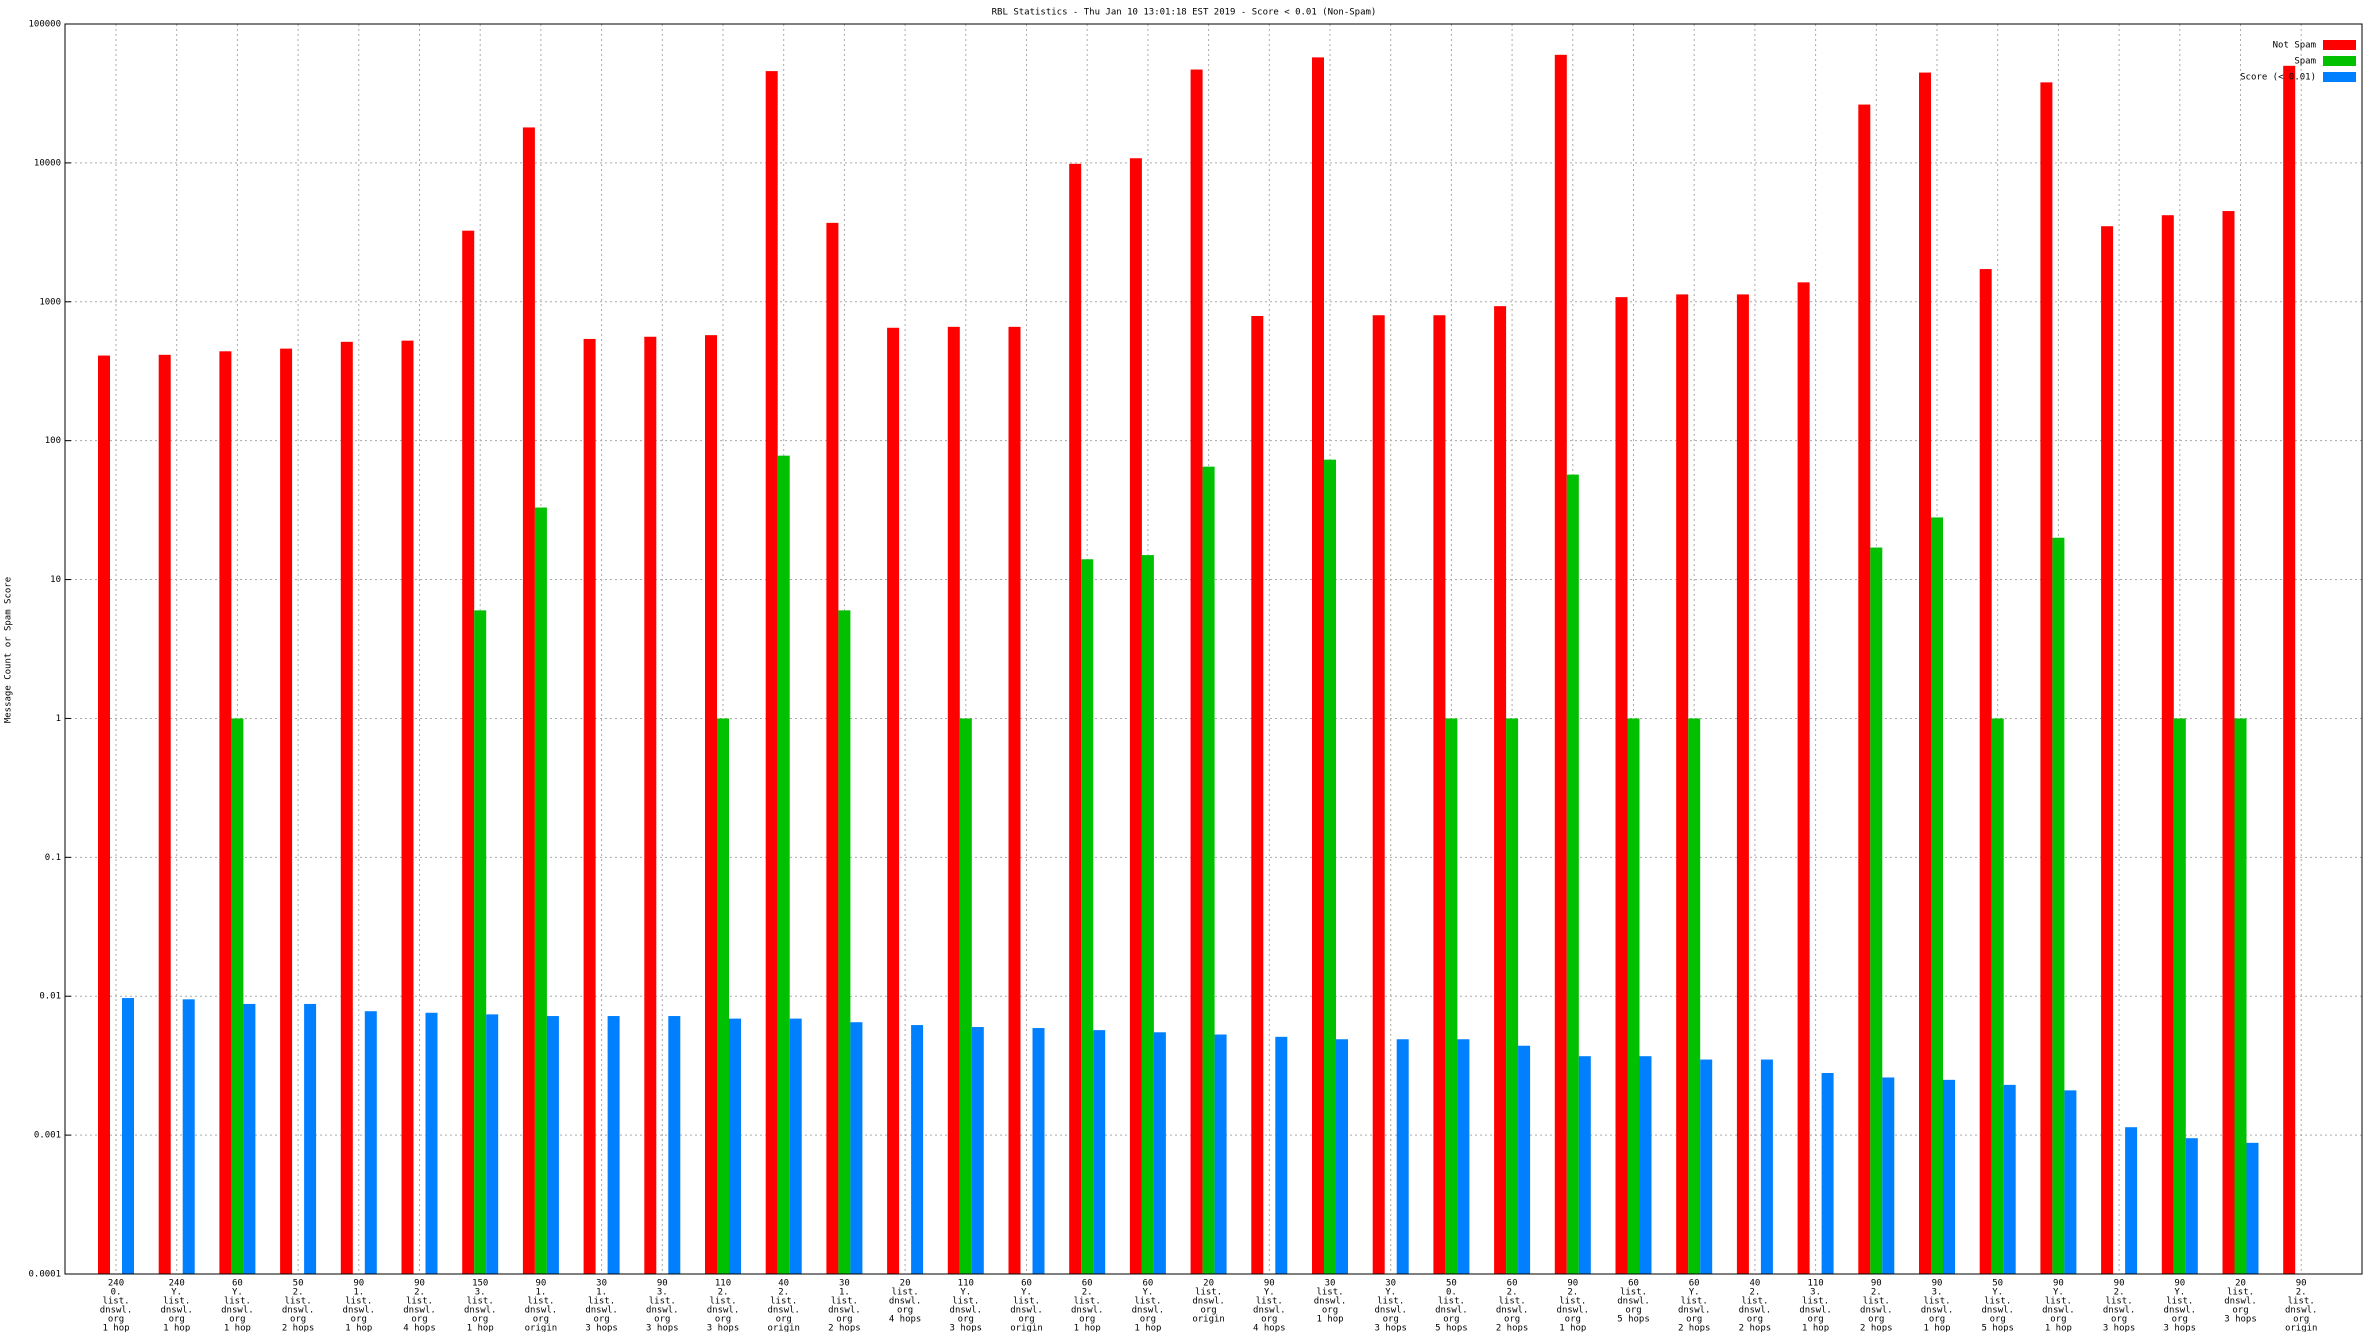  What do you see at coordinates (480, 1293) in the screenshot?
I see `x-tick-label: 3.` at bounding box center [480, 1293].